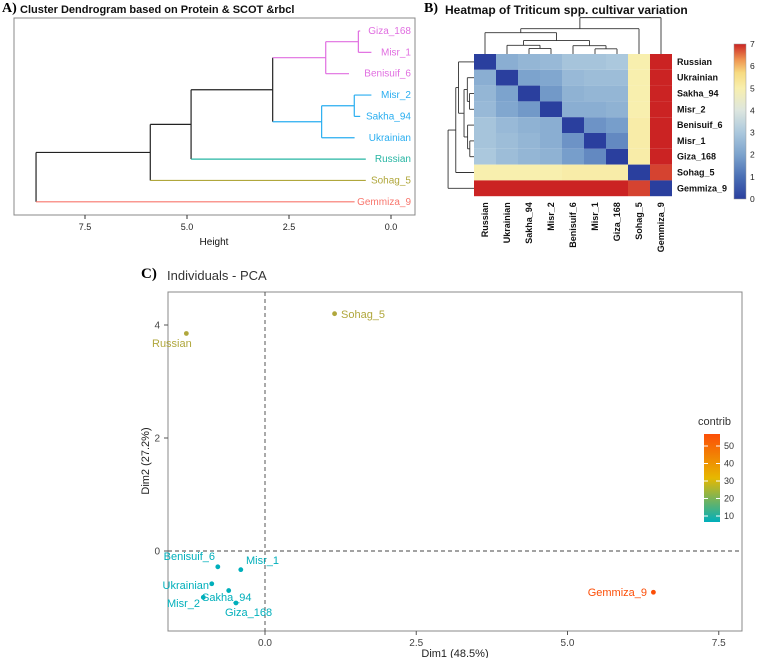  Describe the element at coordinates (573, 225) in the screenshot. I see `heatmap-col-label: Benisuif_6` at that location.